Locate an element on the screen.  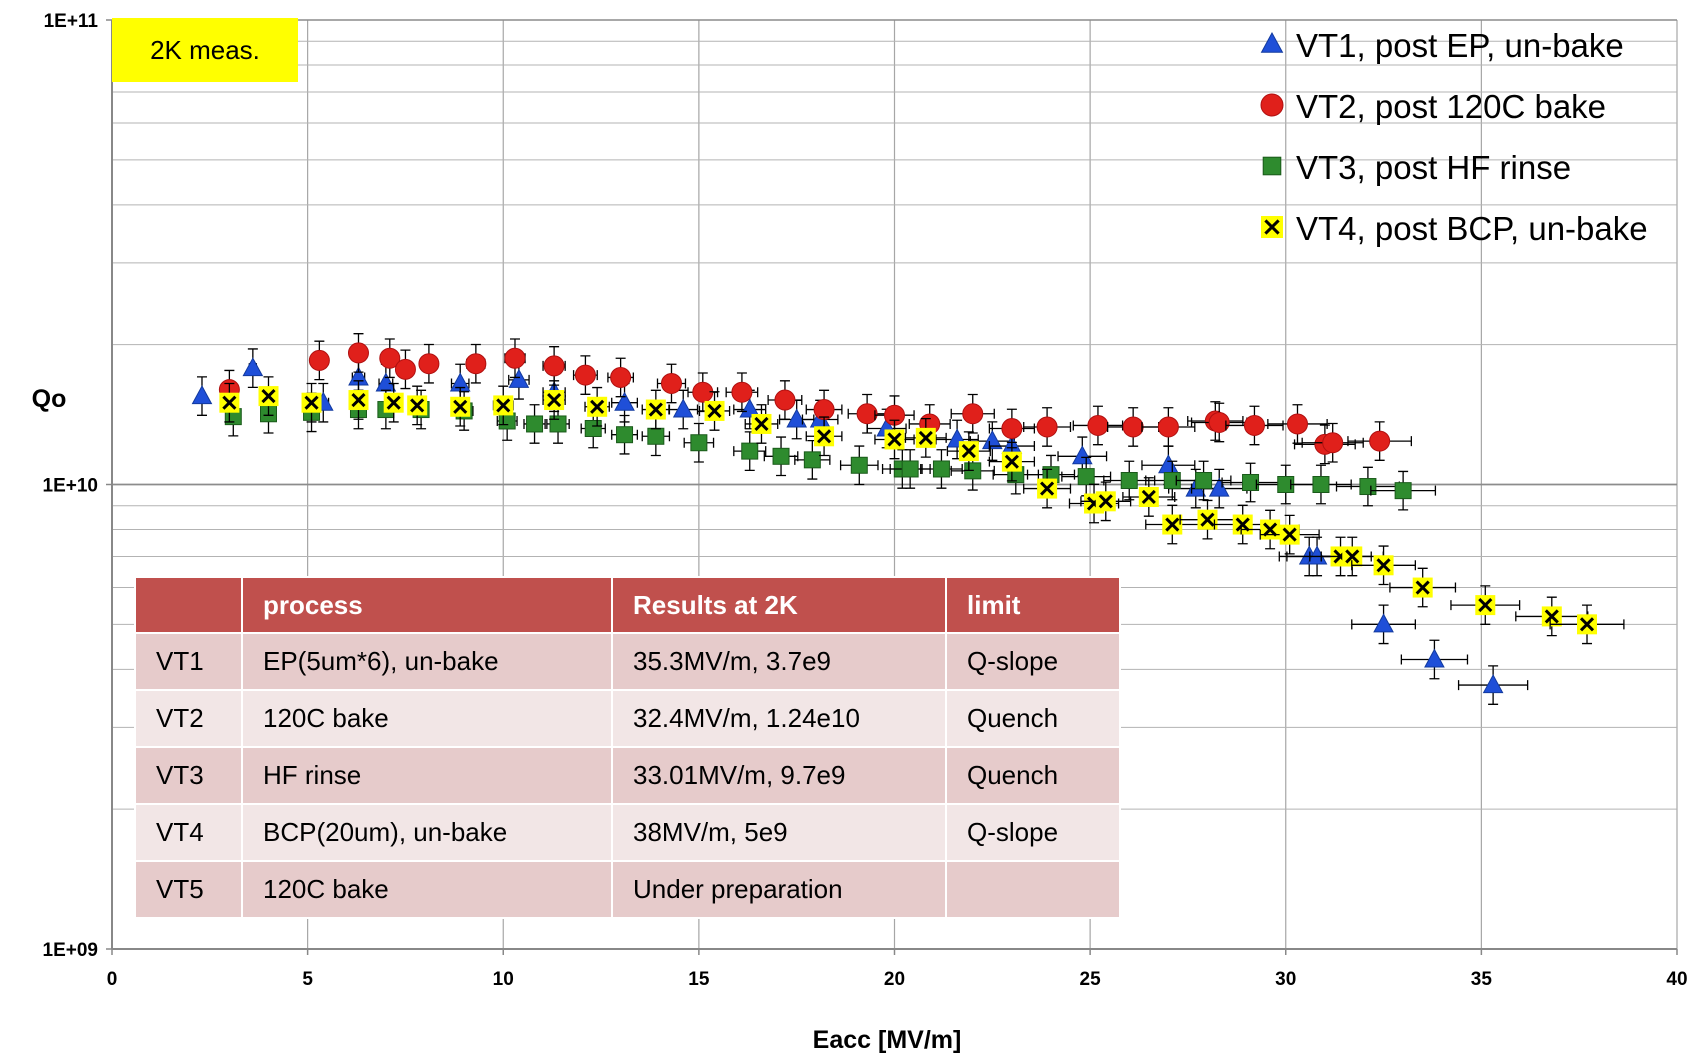
table-row: VT3 HF rinse 33.01MV/m, 9.7e9 Quench is located at coordinates (627, 775).